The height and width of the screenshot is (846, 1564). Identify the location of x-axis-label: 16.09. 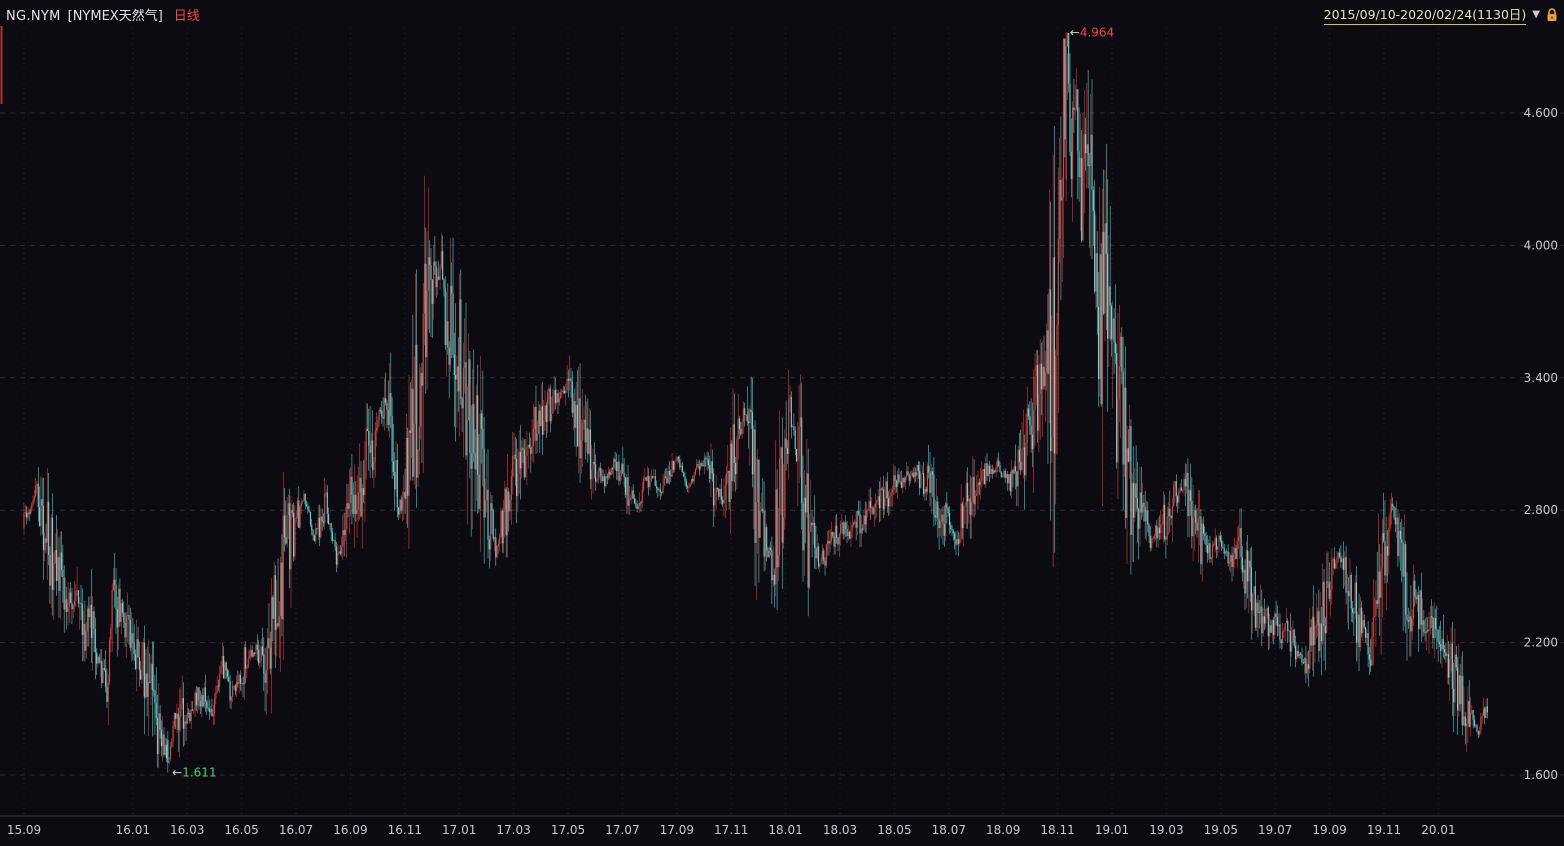
(350, 830).